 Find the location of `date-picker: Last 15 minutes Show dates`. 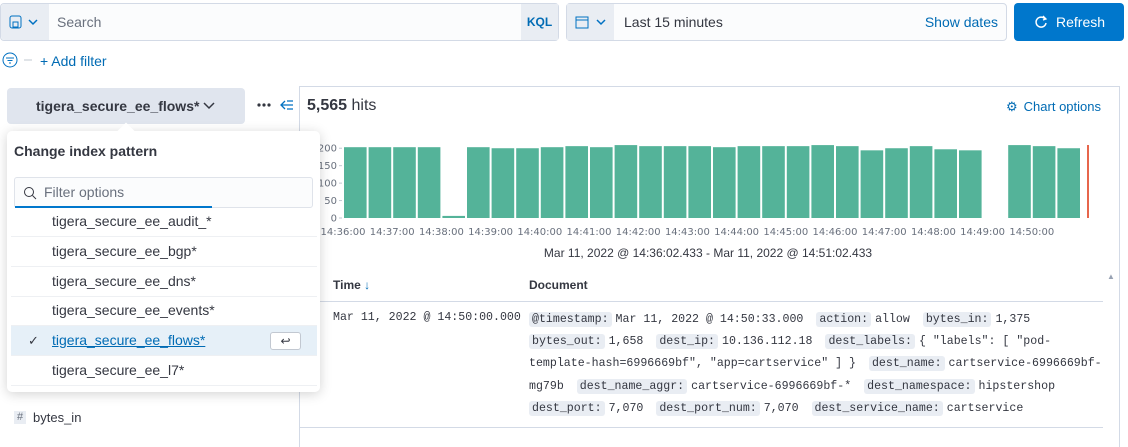

date-picker: Last 15 minutes Show dates is located at coordinates (786, 22).